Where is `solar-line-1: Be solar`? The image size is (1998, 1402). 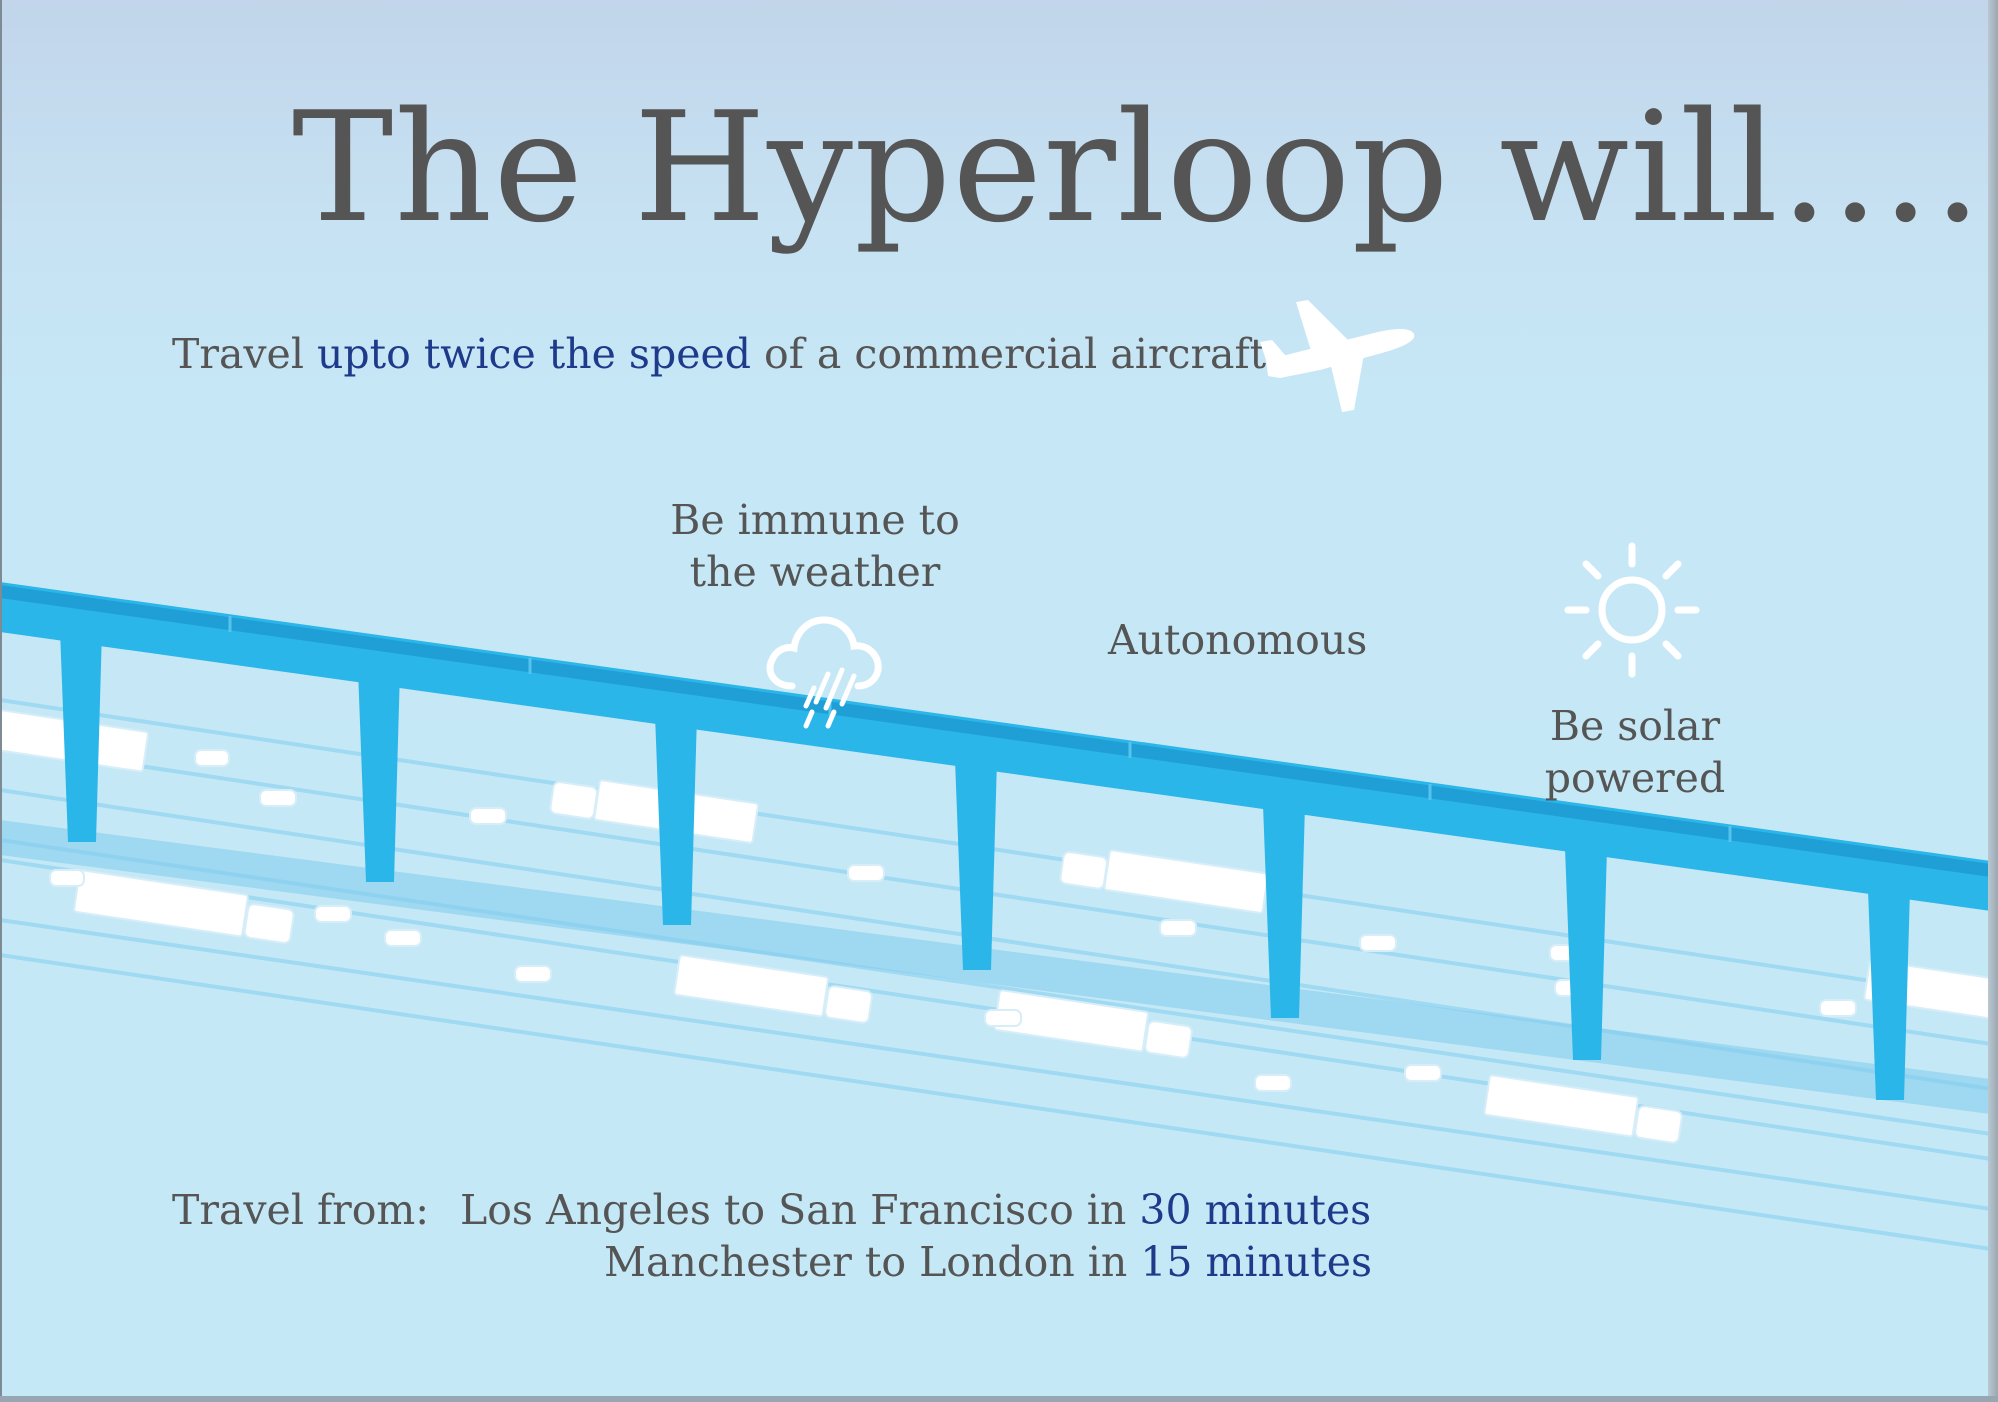
solar-line-1: Be solar is located at coordinates (1635, 726).